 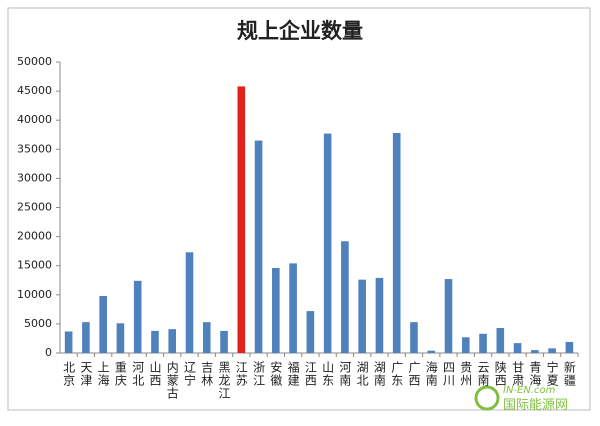 What do you see at coordinates (414, 374) in the screenshot?
I see `x-tick-label: 广西` at bounding box center [414, 374].